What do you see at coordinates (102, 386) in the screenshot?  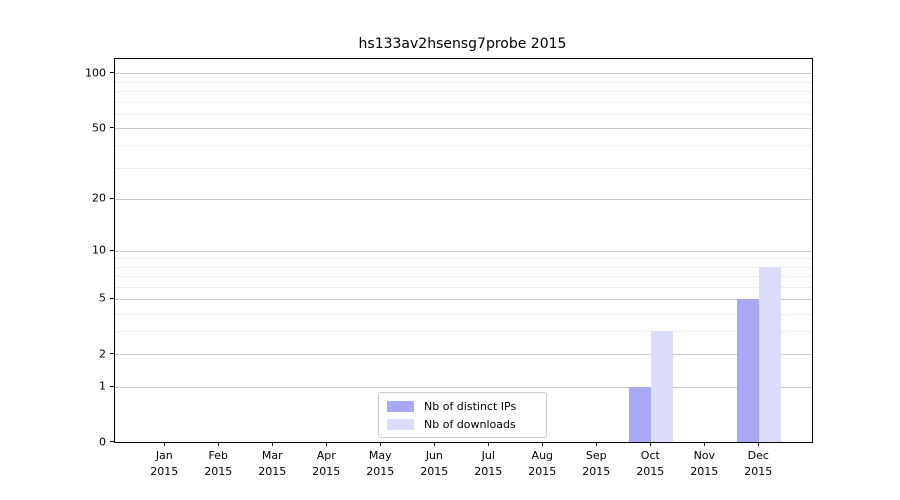 I see `y-tick-label: 1` at bounding box center [102, 386].